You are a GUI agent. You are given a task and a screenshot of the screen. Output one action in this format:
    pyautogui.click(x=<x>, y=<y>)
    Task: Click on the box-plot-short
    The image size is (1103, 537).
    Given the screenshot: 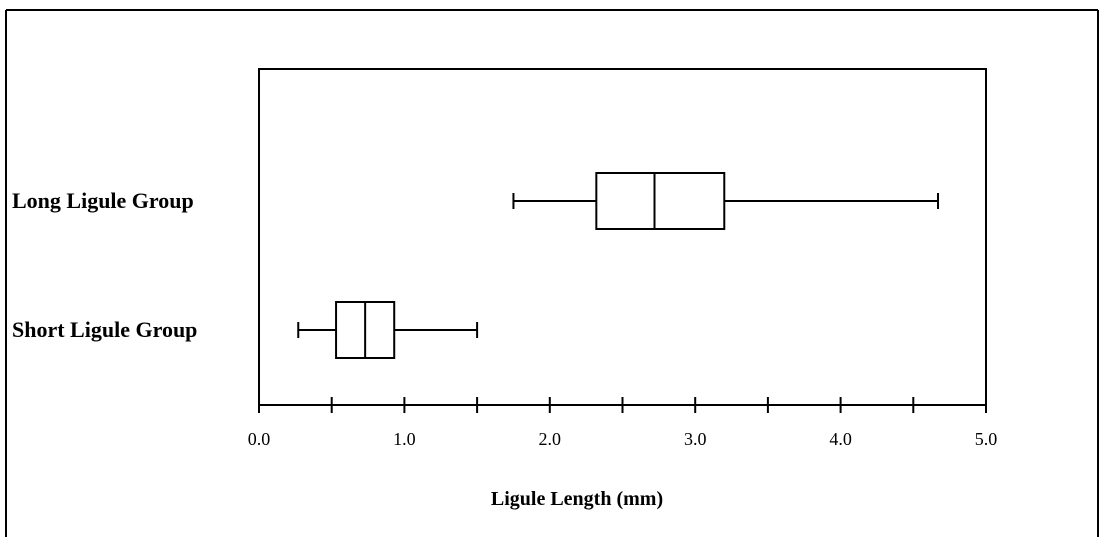 What is the action you would take?
    pyautogui.click(x=388, y=330)
    